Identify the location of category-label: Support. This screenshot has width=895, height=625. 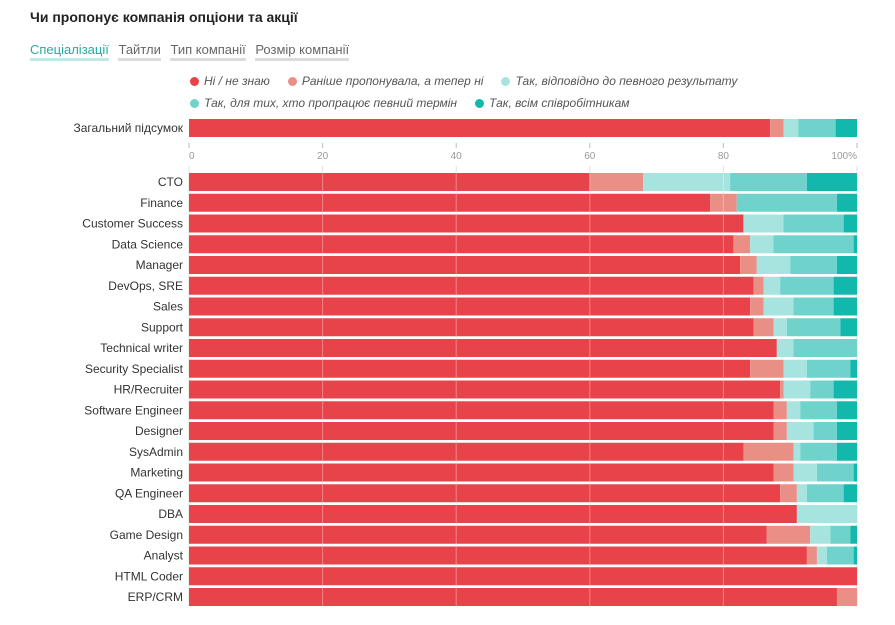
(162, 327).